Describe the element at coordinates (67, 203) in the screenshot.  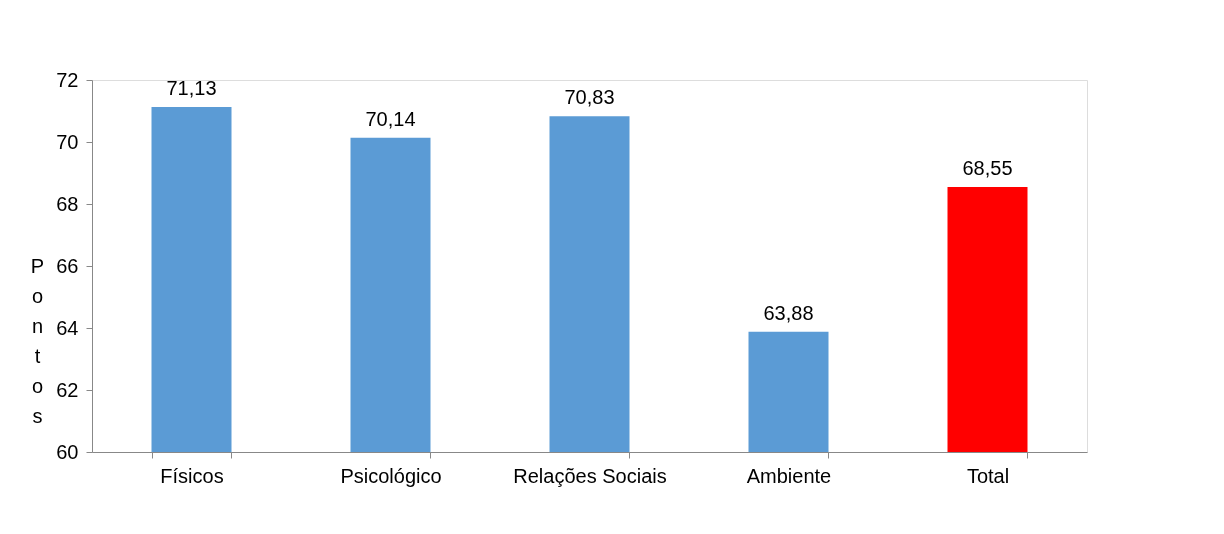
I see `y-tick-label: 68` at that location.